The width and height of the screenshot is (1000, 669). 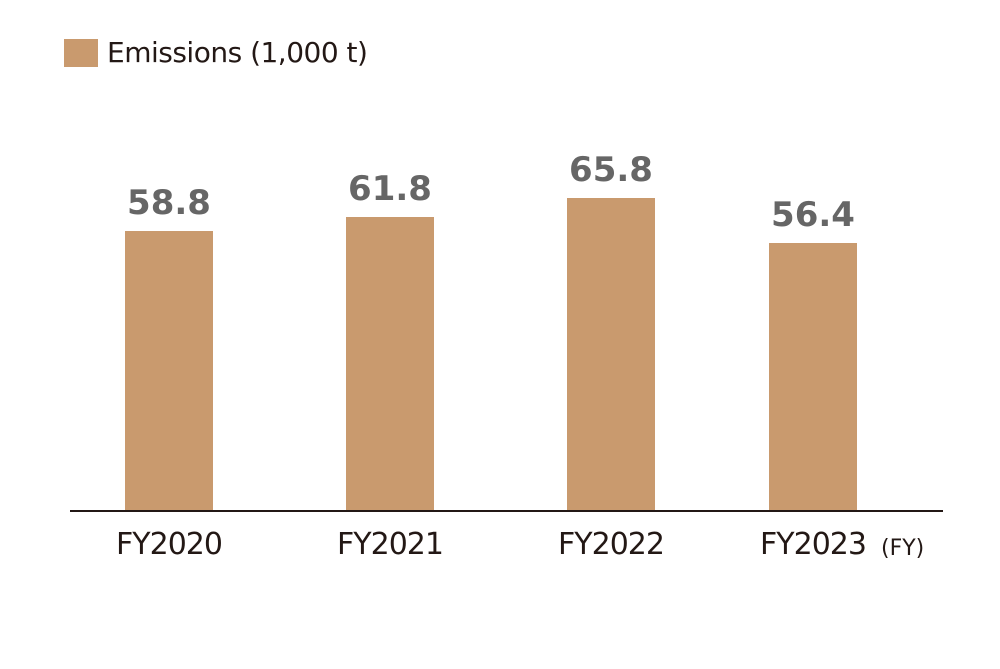 I want to click on value-label-fy2020: 58.8, so click(x=169, y=203).